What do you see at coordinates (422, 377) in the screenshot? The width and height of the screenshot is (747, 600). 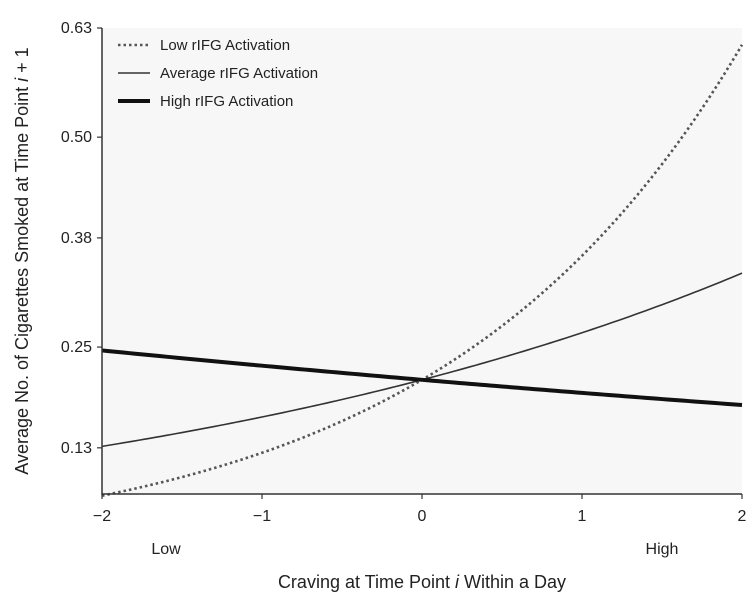 I see `series-line-thick` at bounding box center [422, 377].